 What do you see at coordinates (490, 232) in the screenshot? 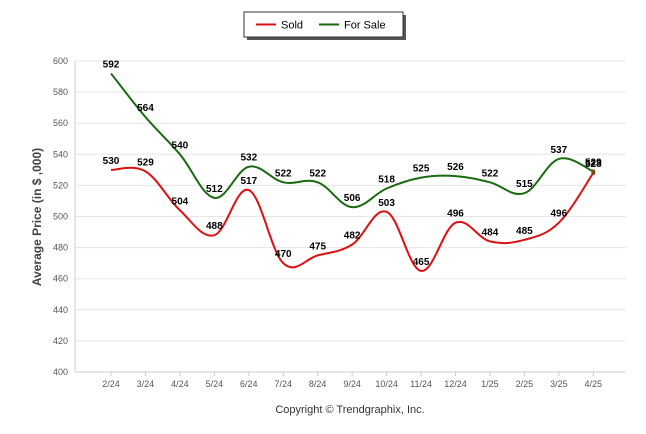
I see `data-label-sold: 484` at bounding box center [490, 232].